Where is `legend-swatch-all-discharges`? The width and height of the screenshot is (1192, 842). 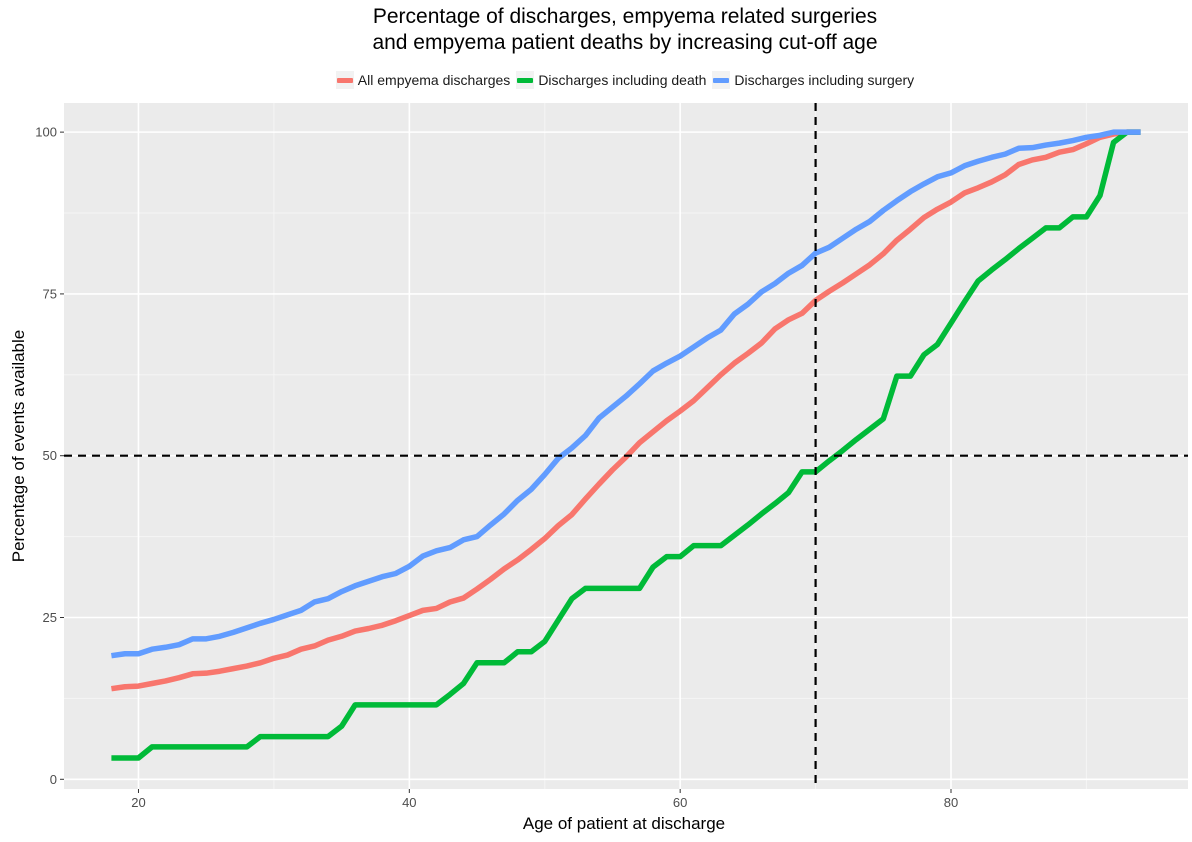 legend-swatch-all-discharges is located at coordinates (344, 80).